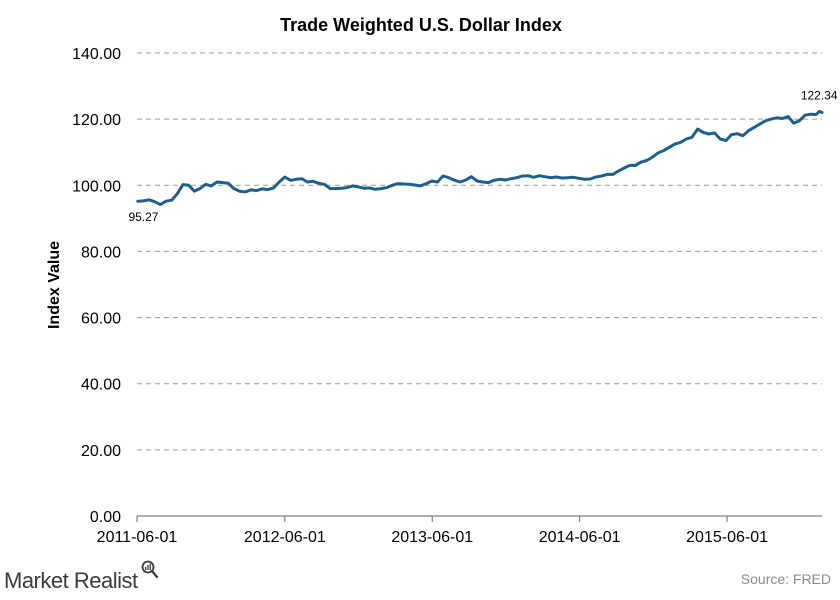 This screenshot has width=840, height=600. I want to click on brand-text: Market Realist, so click(71, 580).